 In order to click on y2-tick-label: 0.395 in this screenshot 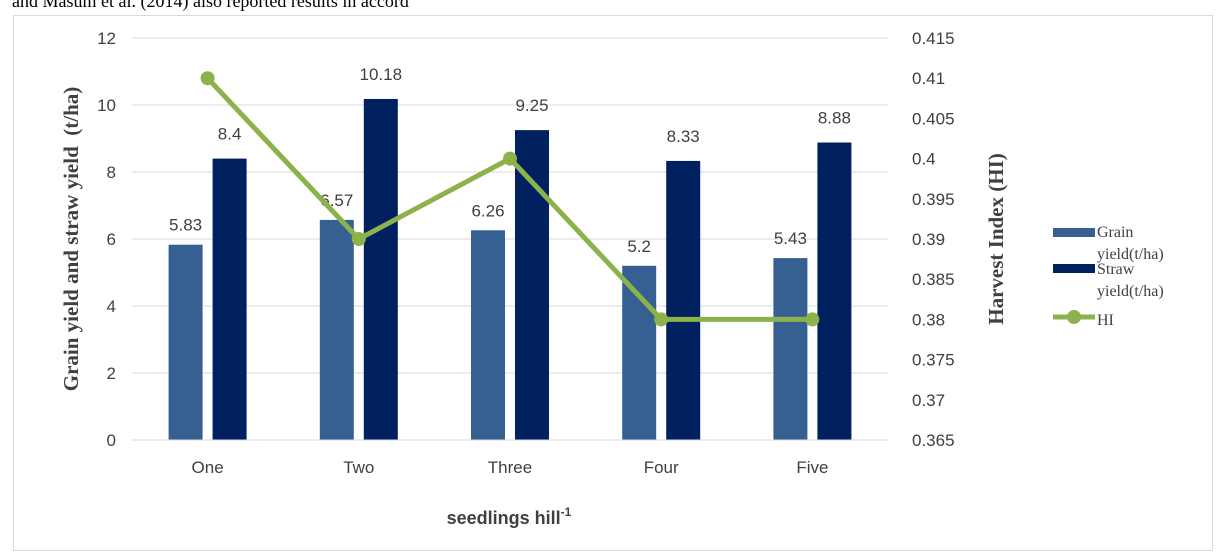, I will do `click(933, 199)`.